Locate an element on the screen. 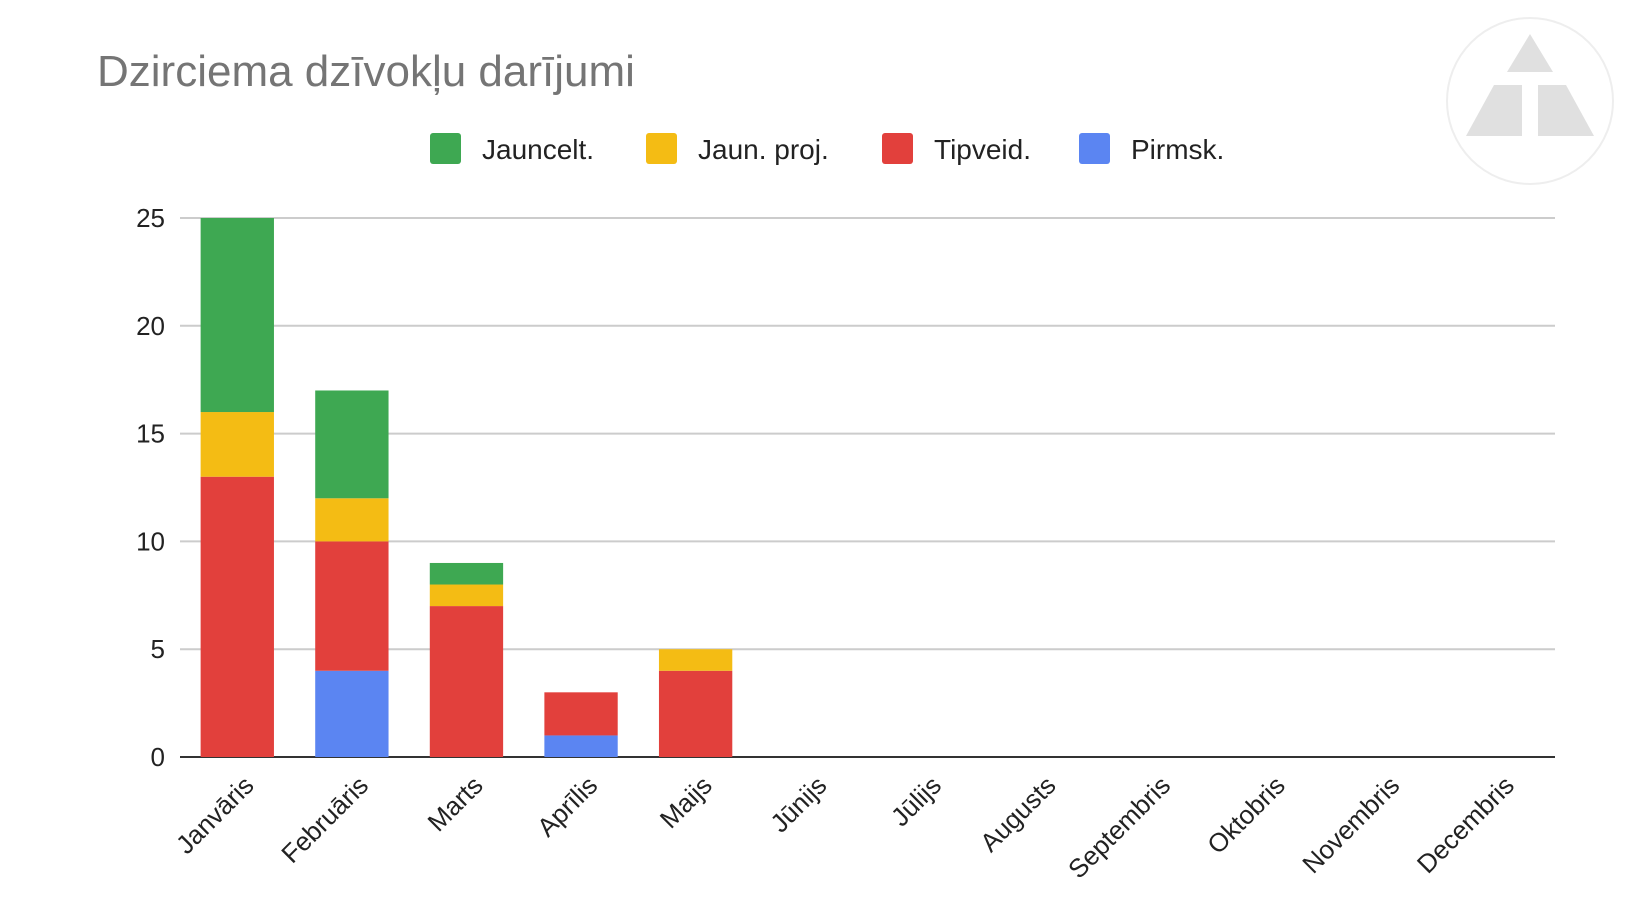  x-tick-label: Augusts is located at coordinates (1018, 814).